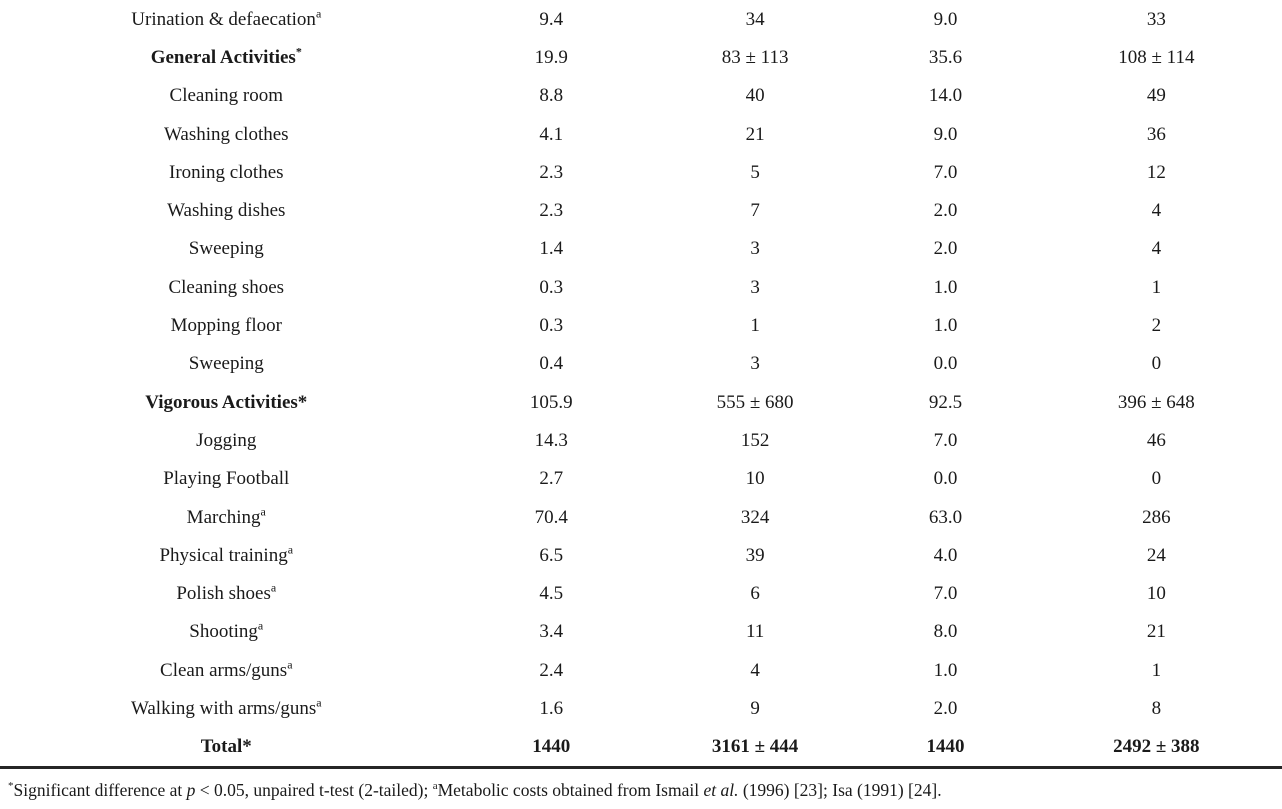 This screenshot has width=1282, height=809. I want to click on table-row: Walking with arms/gunsa 1.6 9 2.0 8, so click(641, 708).